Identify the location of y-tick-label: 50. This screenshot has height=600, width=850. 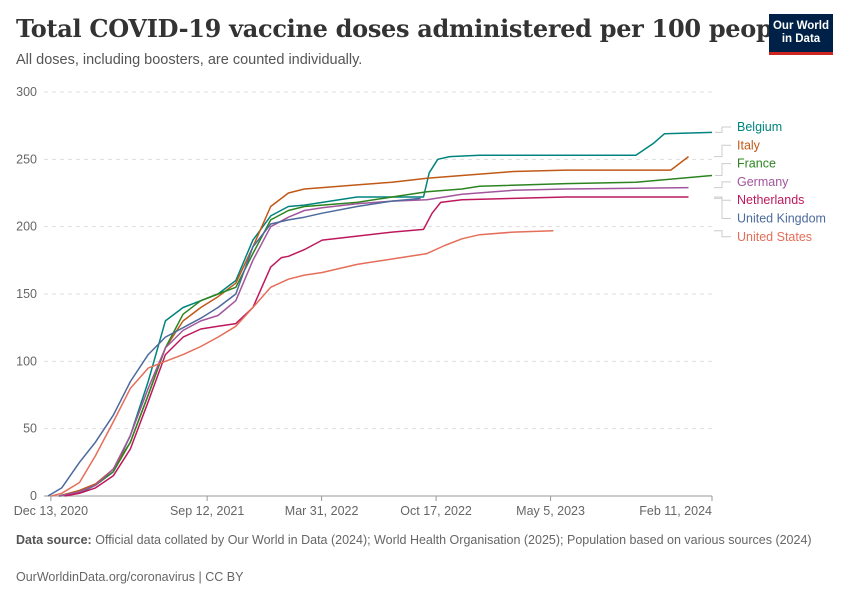
(30, 429).